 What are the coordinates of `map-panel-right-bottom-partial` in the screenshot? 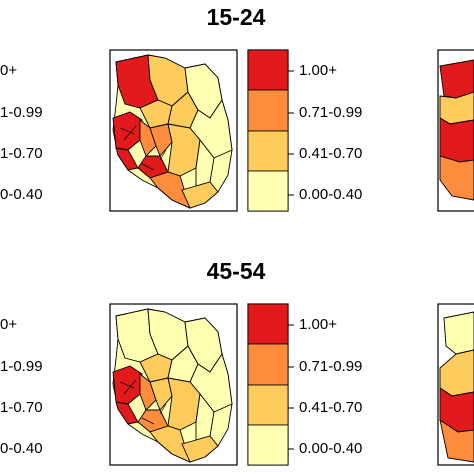 It's located at (455, 384).